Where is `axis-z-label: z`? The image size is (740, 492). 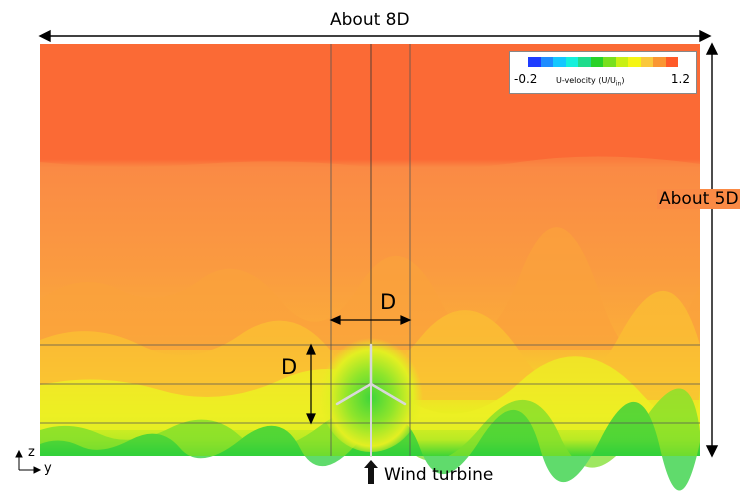
axis-z-label: z is located at coordinates (31, 452).